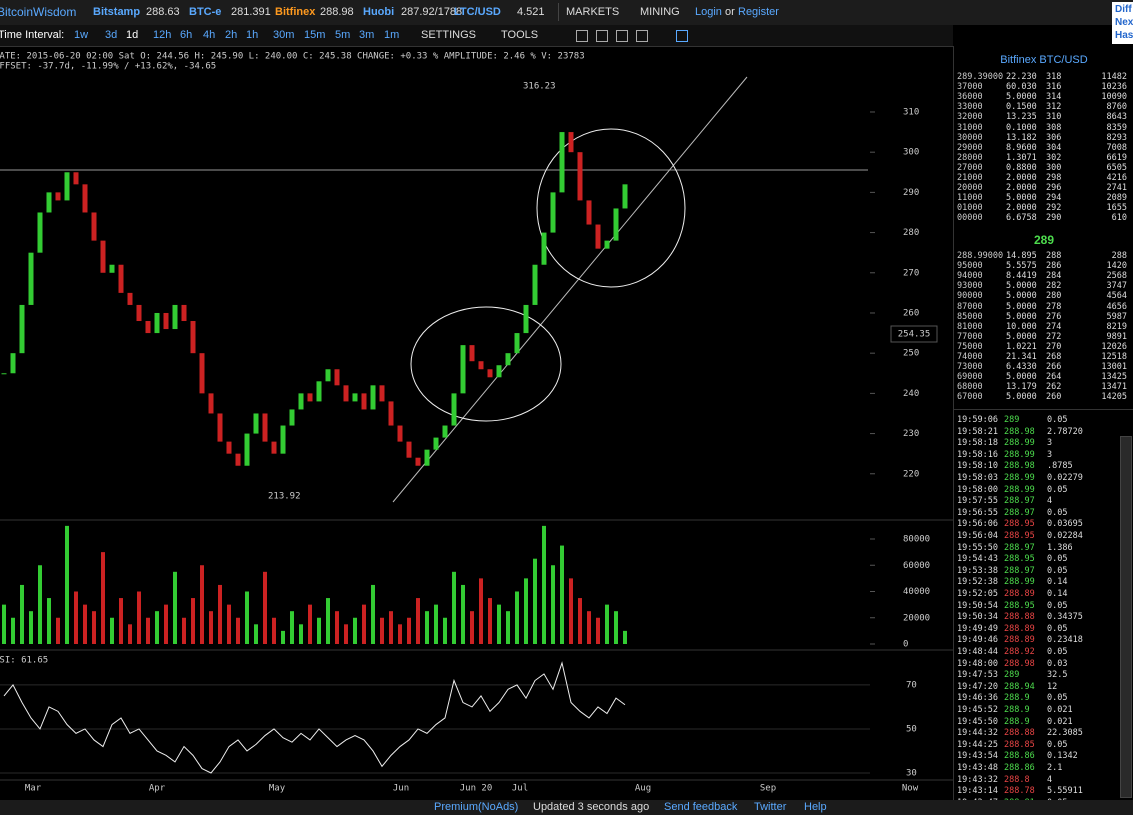  What do you see at coordinates (1060, 721) in the screenshot?
I see `trade-amount: 0.021` at bounding box center [1060, 721].